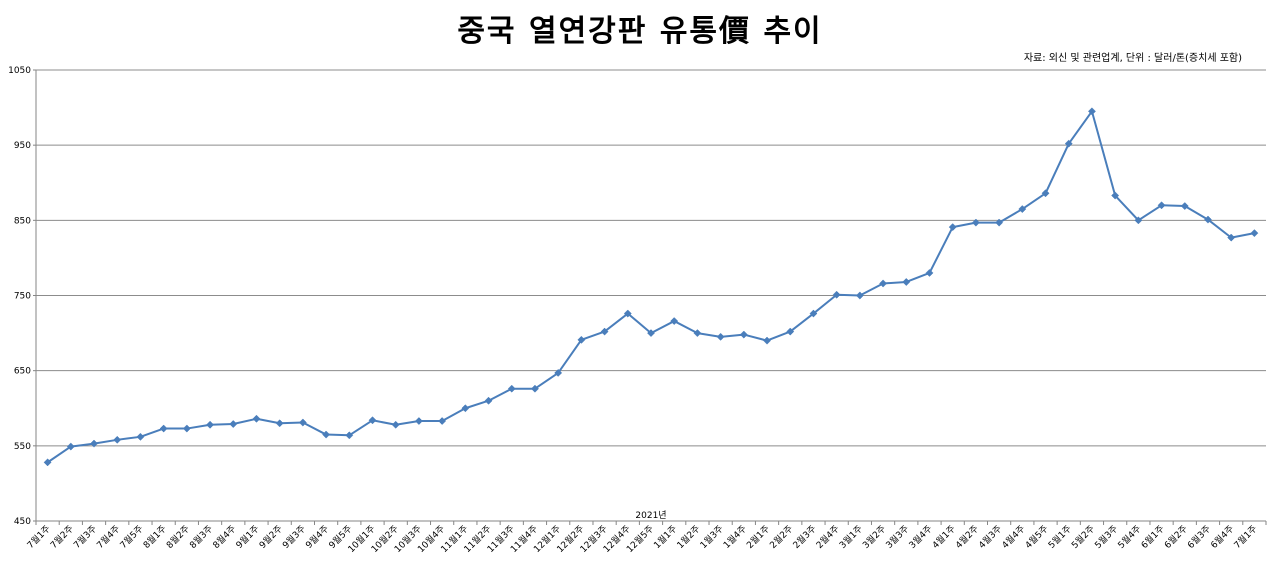 The image size is (1280, 578). I want to click on x-tick-label: 8월4주, so click(224, 537).